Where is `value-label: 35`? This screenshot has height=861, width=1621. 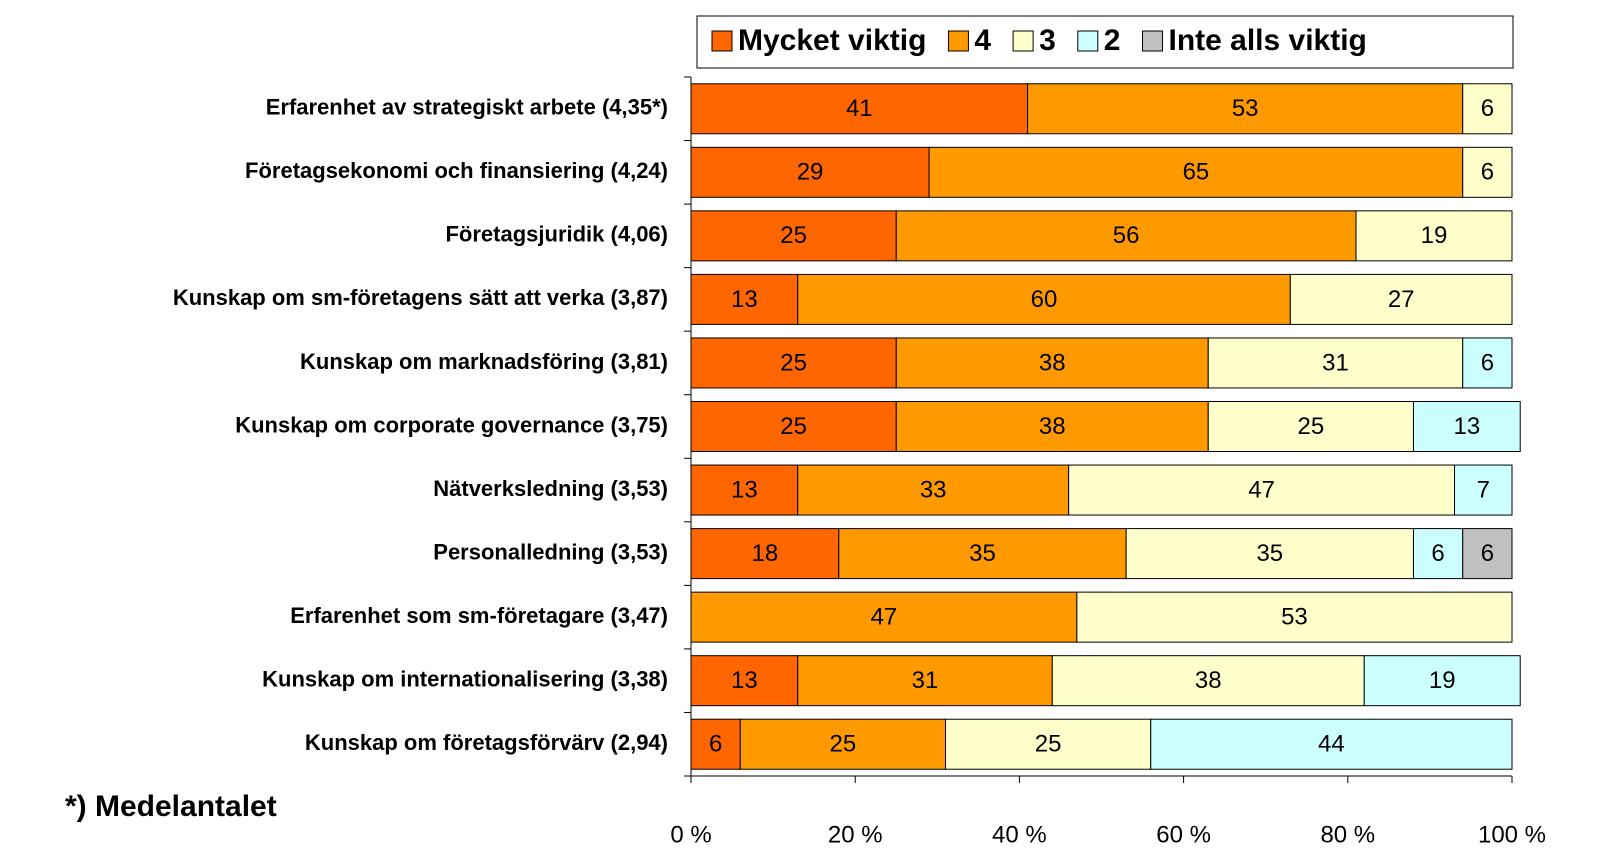 value-label: 35 is located at coordinates (982, 553).